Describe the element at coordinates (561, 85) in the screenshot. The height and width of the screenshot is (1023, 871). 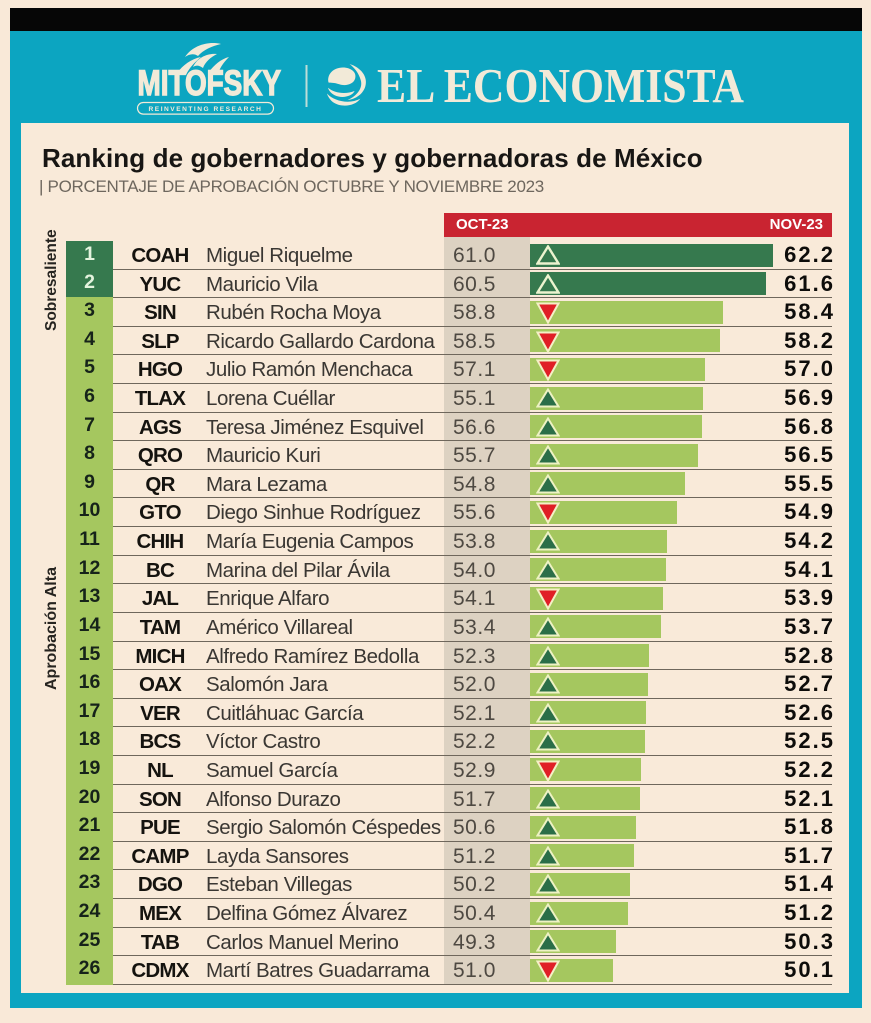
I see `svg-text: EL ECONOMISTA` at that location.